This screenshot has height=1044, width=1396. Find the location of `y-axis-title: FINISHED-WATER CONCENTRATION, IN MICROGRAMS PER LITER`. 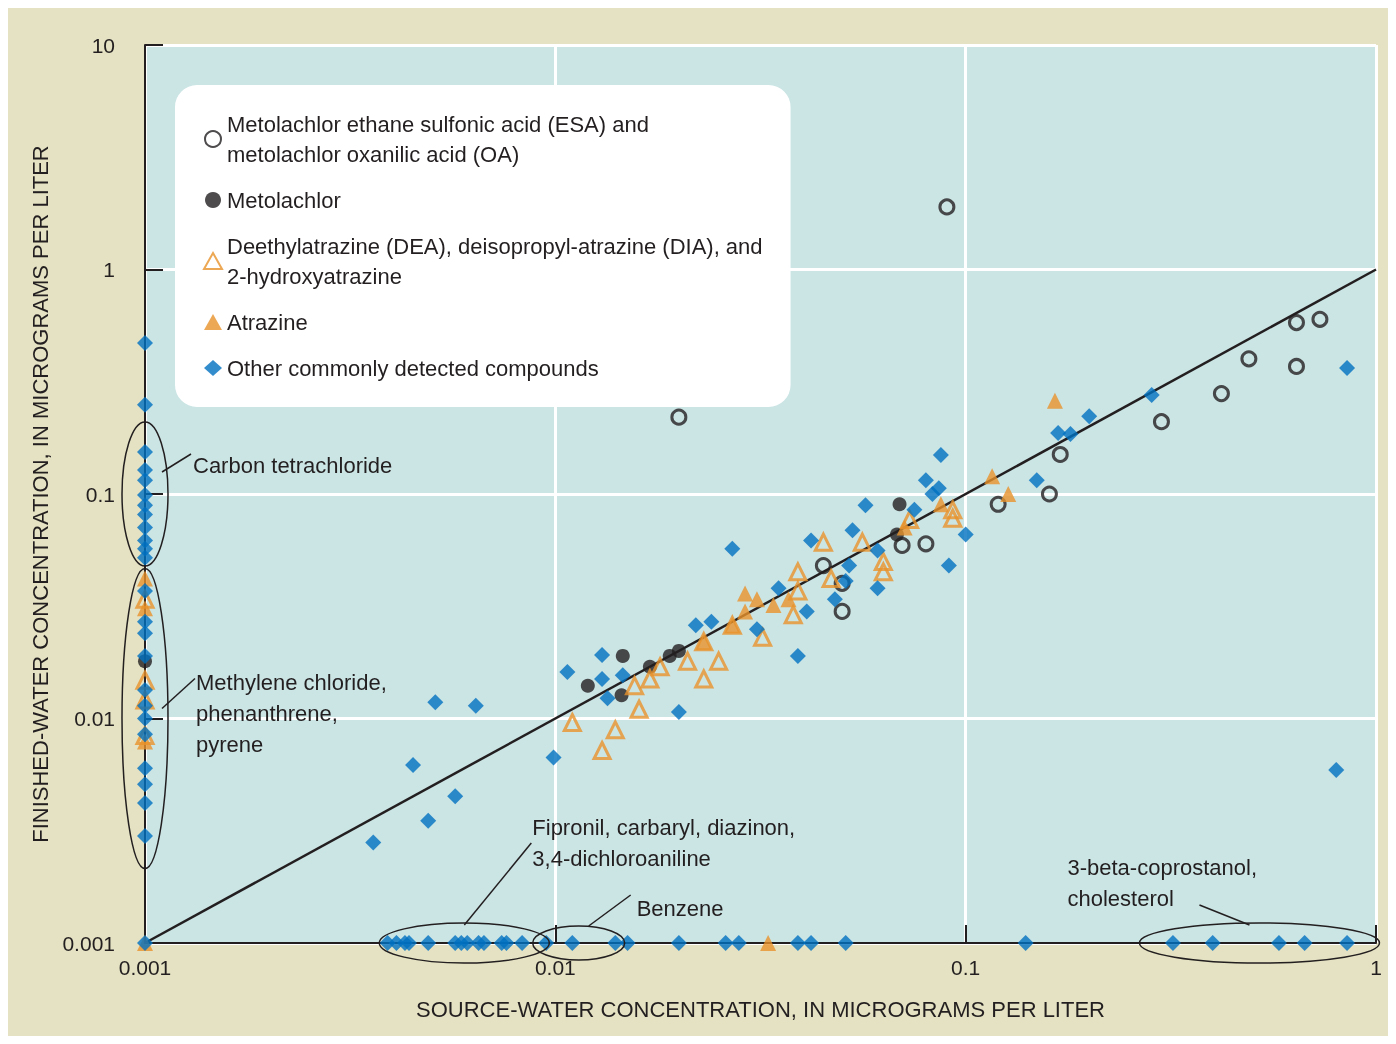

y-axis-title: FINISHED-WATER CONCENTRATION, IN MICROGRAMS PER LITER is located at coordinates (41, 494).